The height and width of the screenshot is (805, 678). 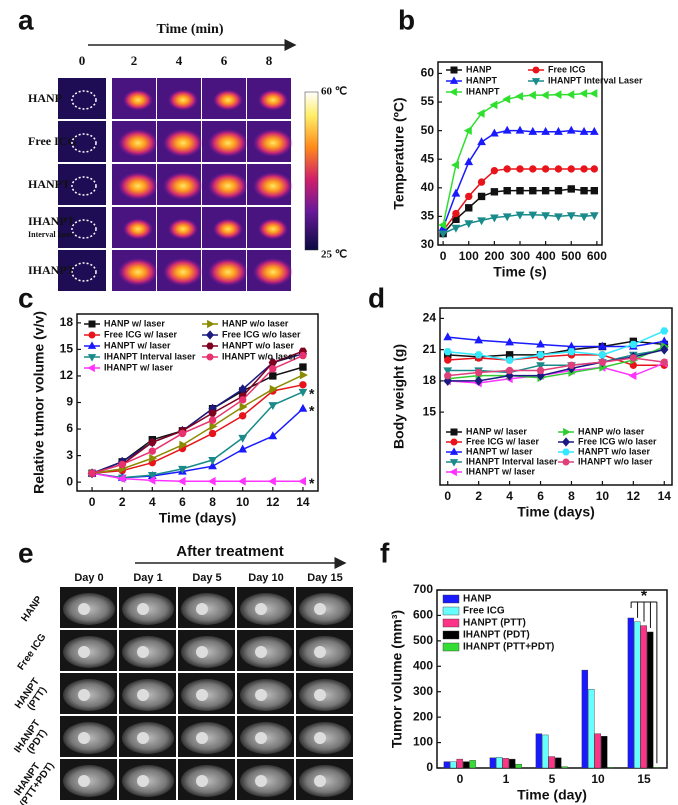 What do you see at coordinates (122, 502) in the screenshot?
I see `x-tick-label: 2` at bounding box center [122, 502].